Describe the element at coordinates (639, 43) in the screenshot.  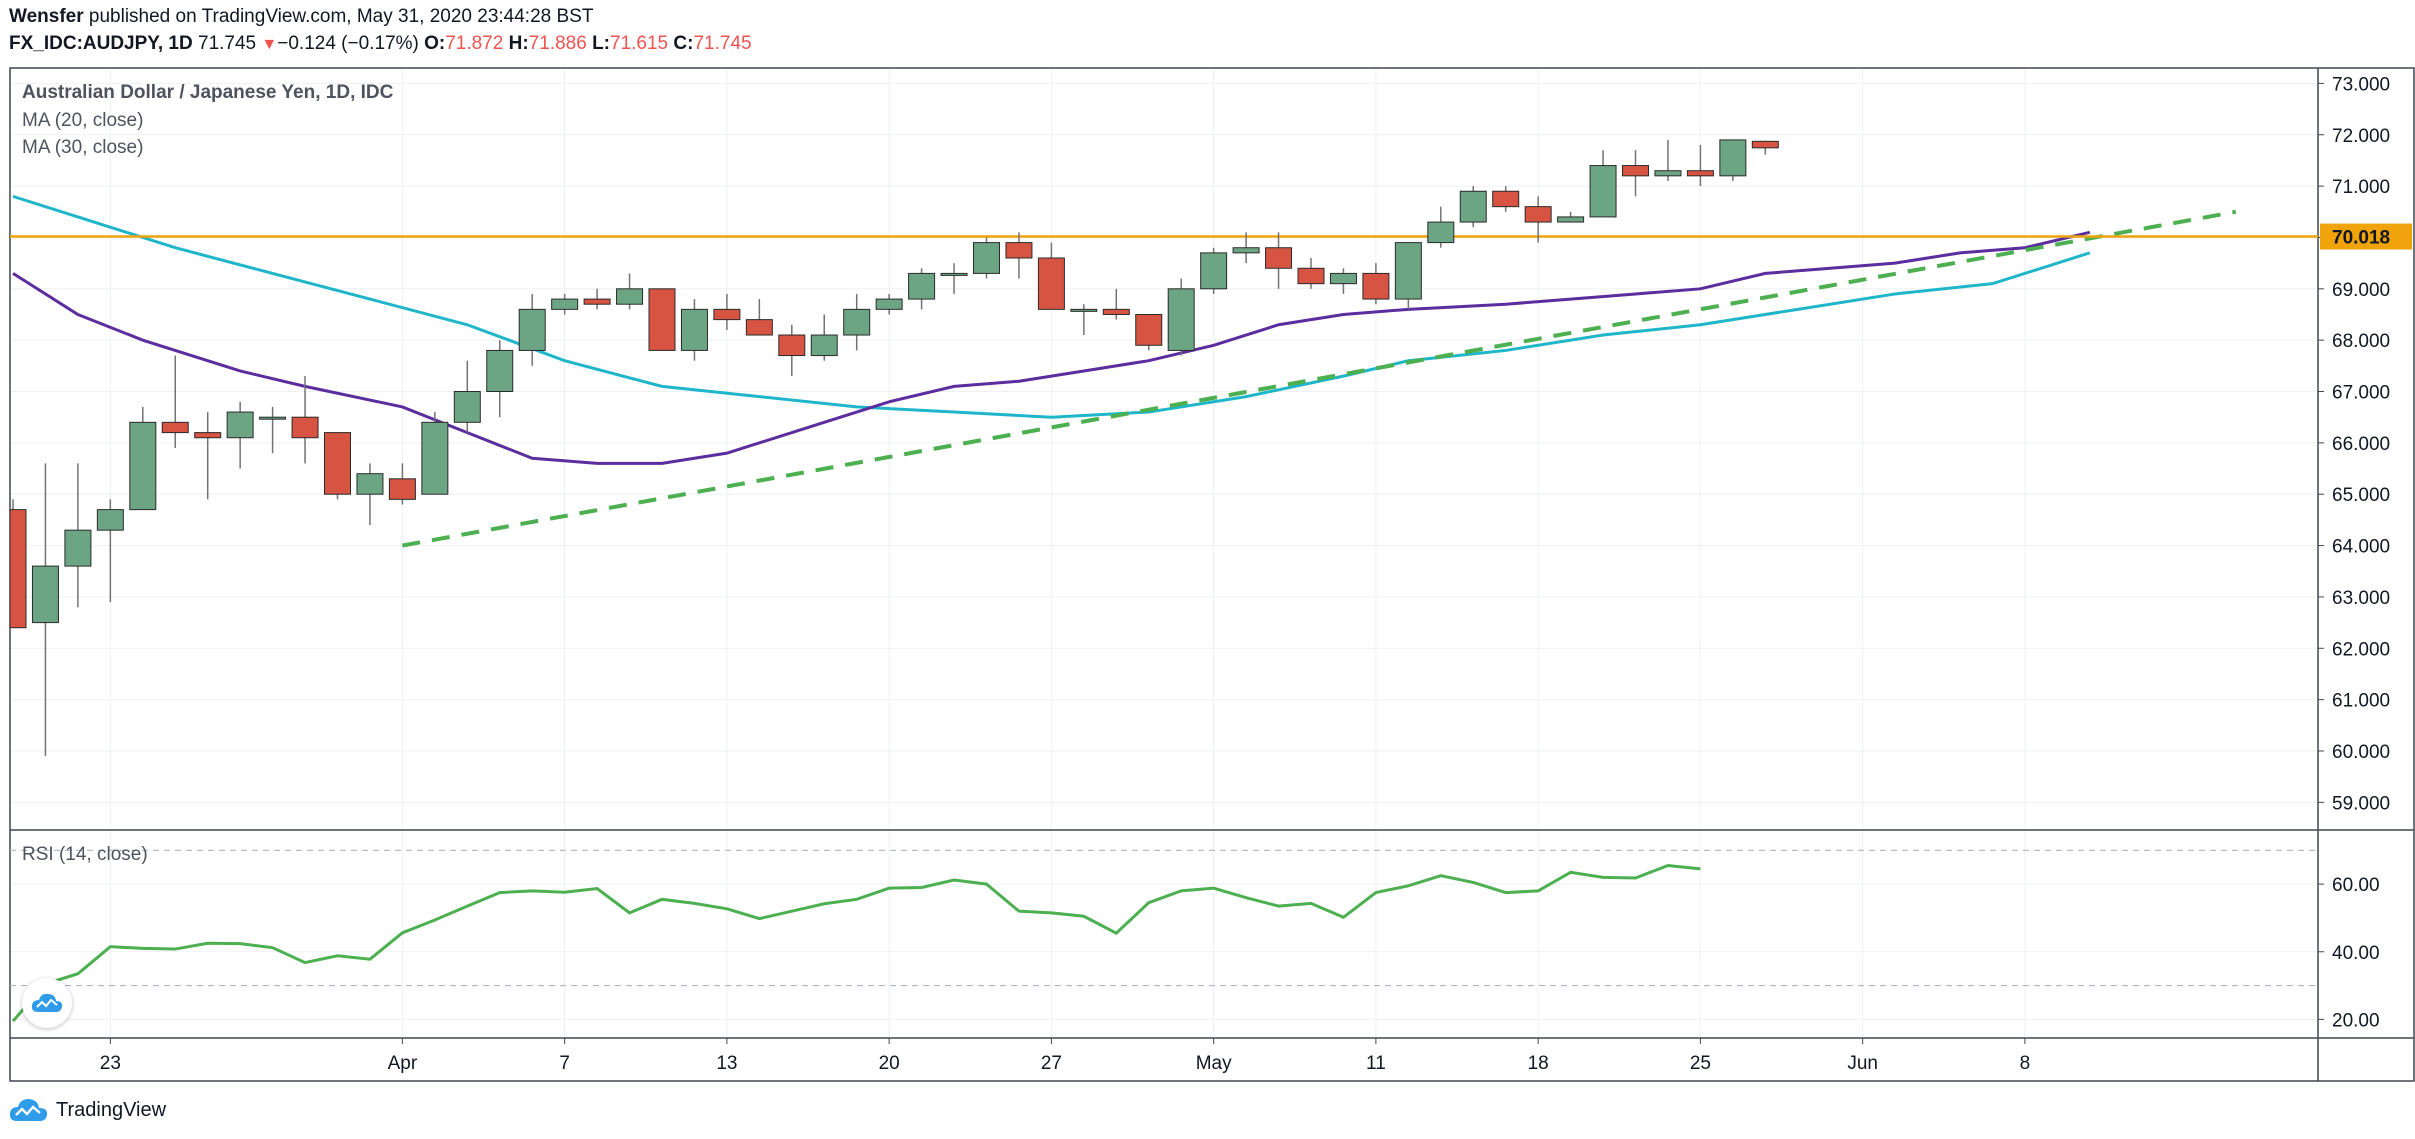
I see `low-value: 71.615` at that location.